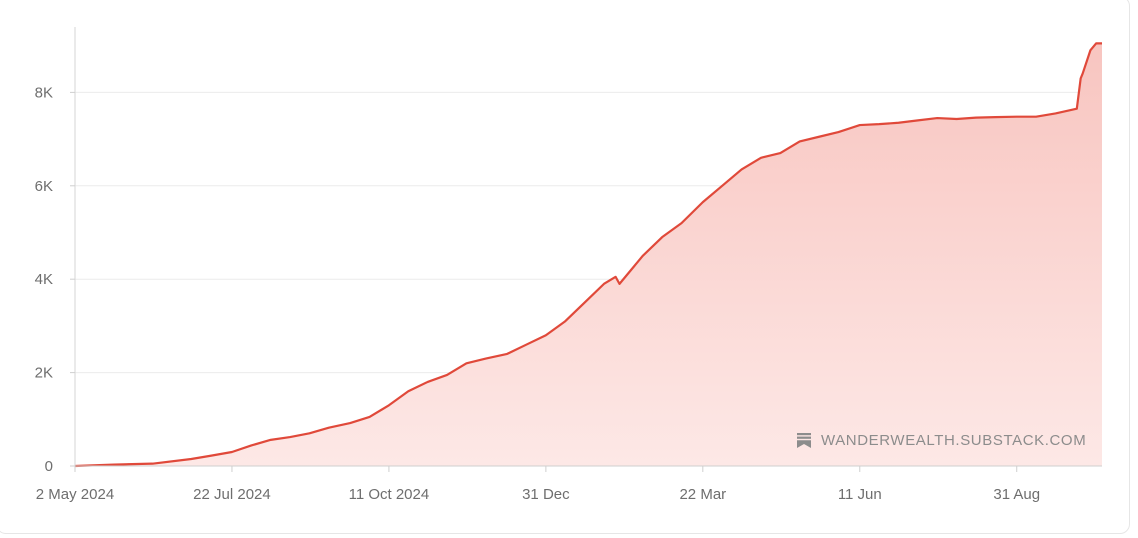 The width and height of the screenshot is (1138, 538). Describe the element at coordinates (44, 373) in the screenshot. I see `y-tick-label: 2K` at that location.